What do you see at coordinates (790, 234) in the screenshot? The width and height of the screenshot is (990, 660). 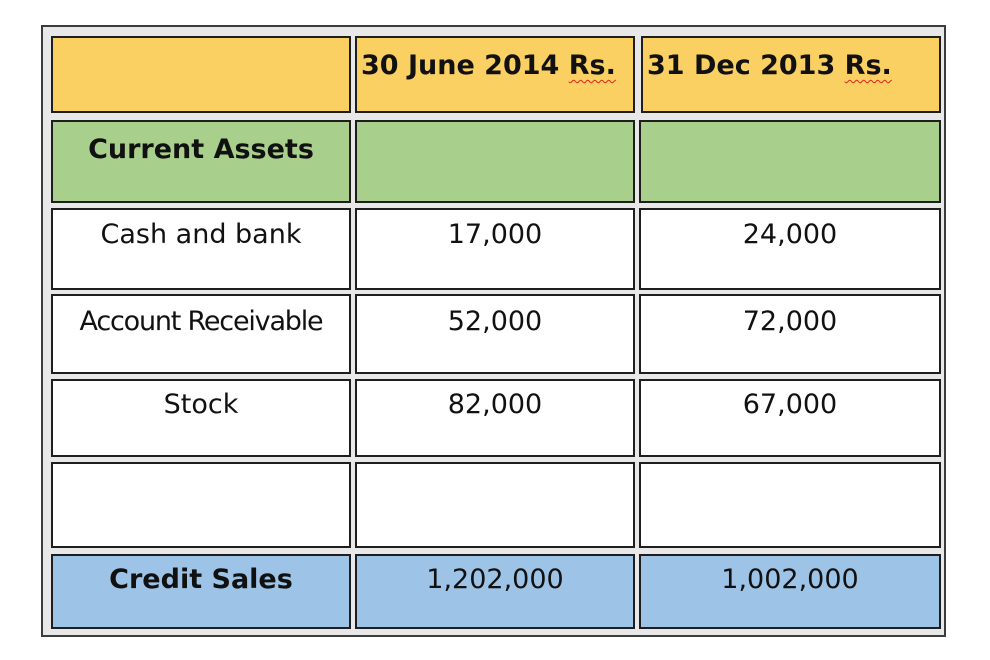 I see `row-dec2013-value: 24,000` at bounding box center [790, 234].